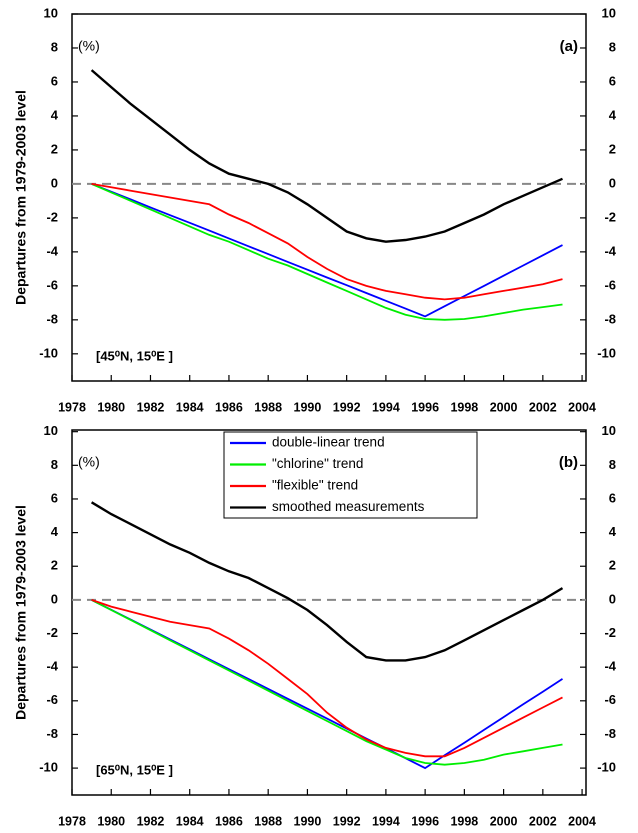 The height and width of the screenshot is (833, 638). I want to click on legend-label: smoothed measurements, so click(348, 506).